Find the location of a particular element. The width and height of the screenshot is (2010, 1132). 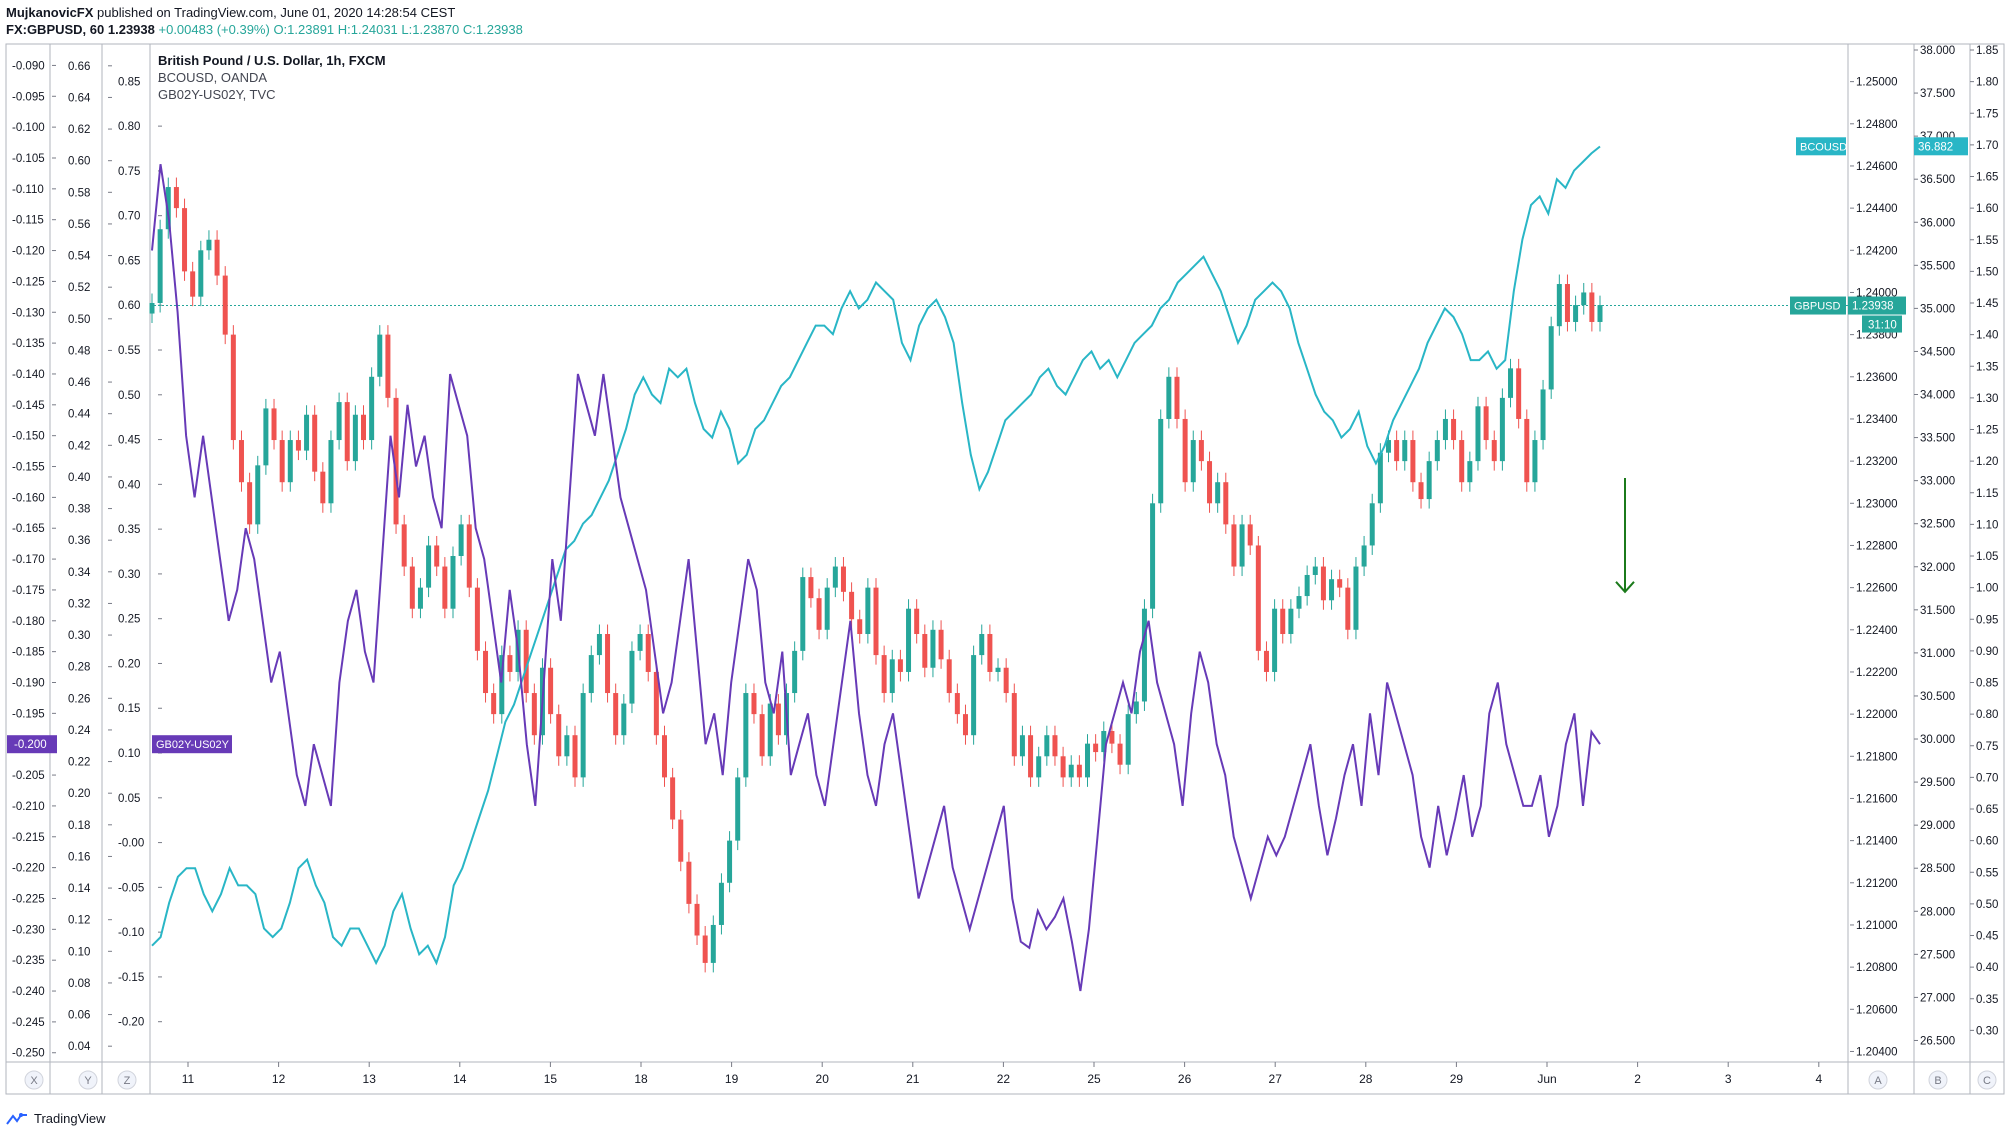

time-tick-label: 21 is located at coordinates (913, 1079).